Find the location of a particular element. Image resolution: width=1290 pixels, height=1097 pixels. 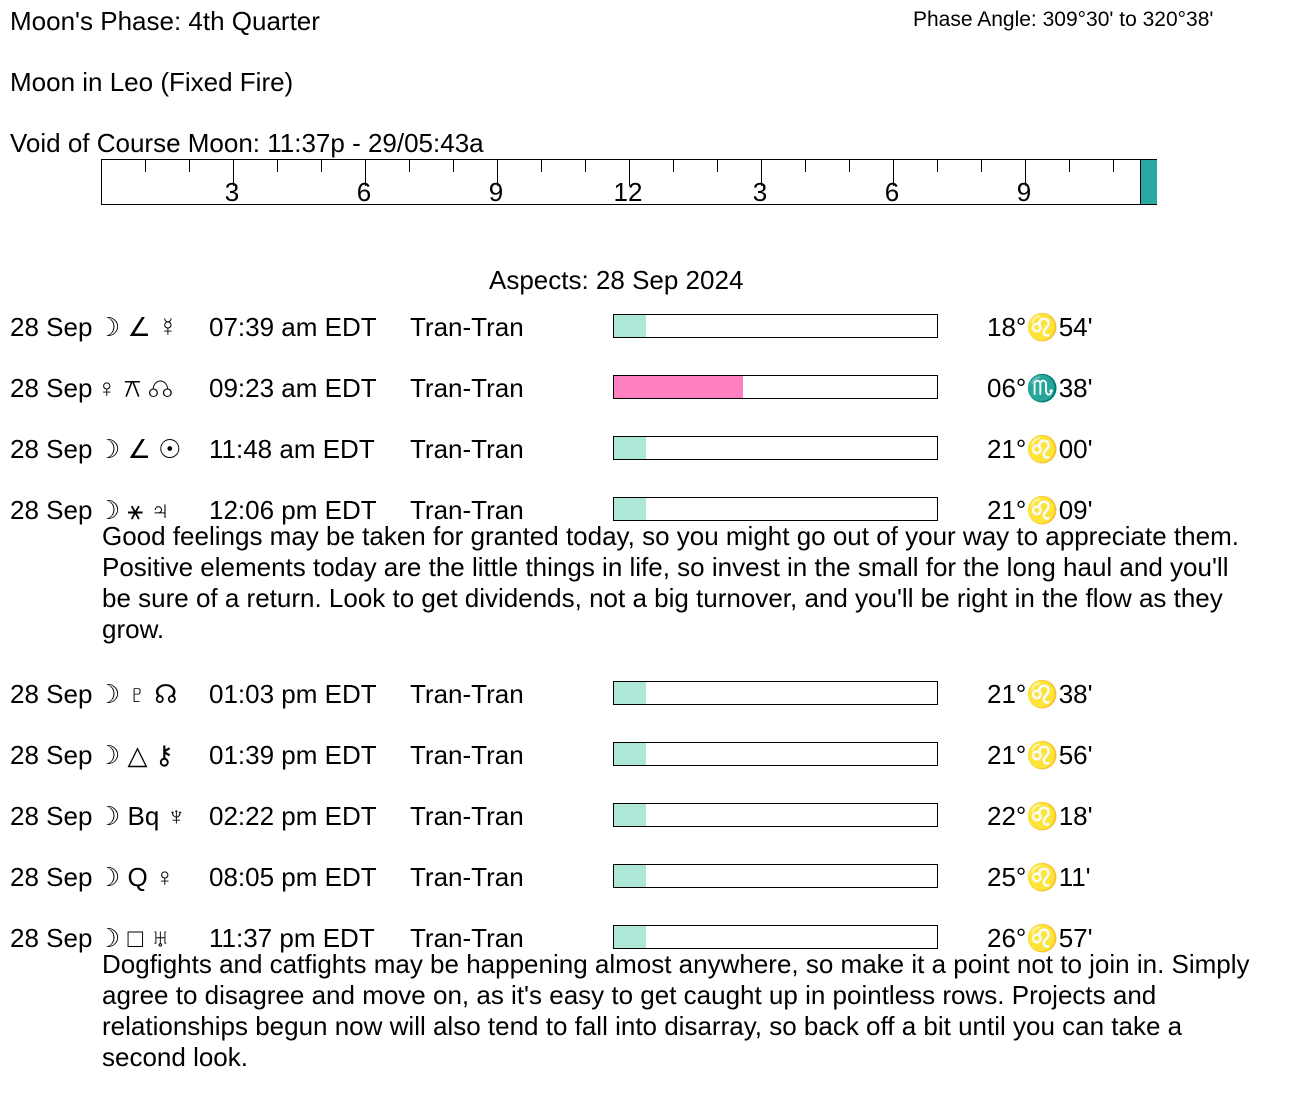

aspect-time: 01:39 pm EDT is located at coordinates (293, 755).